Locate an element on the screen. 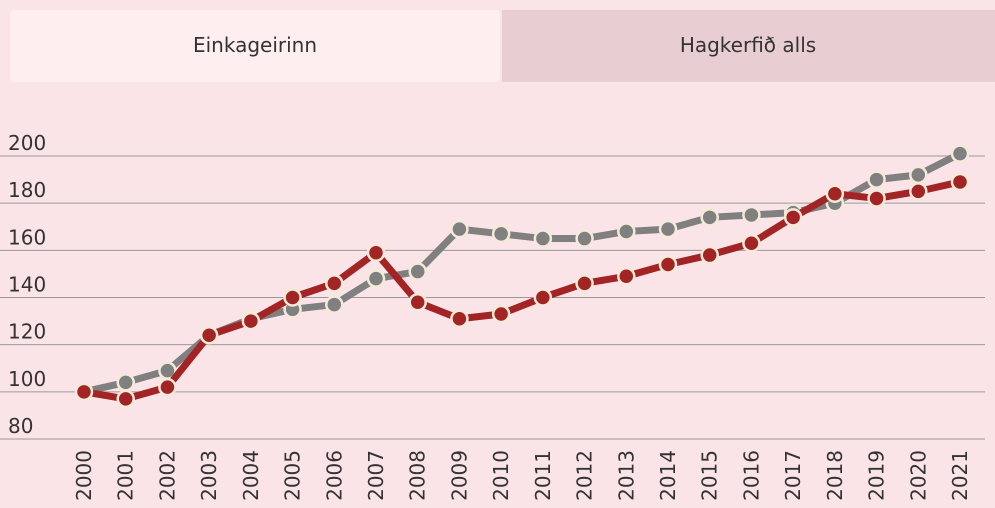 This screenshot has height=508, width=995. tab-inactive is located at coordinates (748, 46).